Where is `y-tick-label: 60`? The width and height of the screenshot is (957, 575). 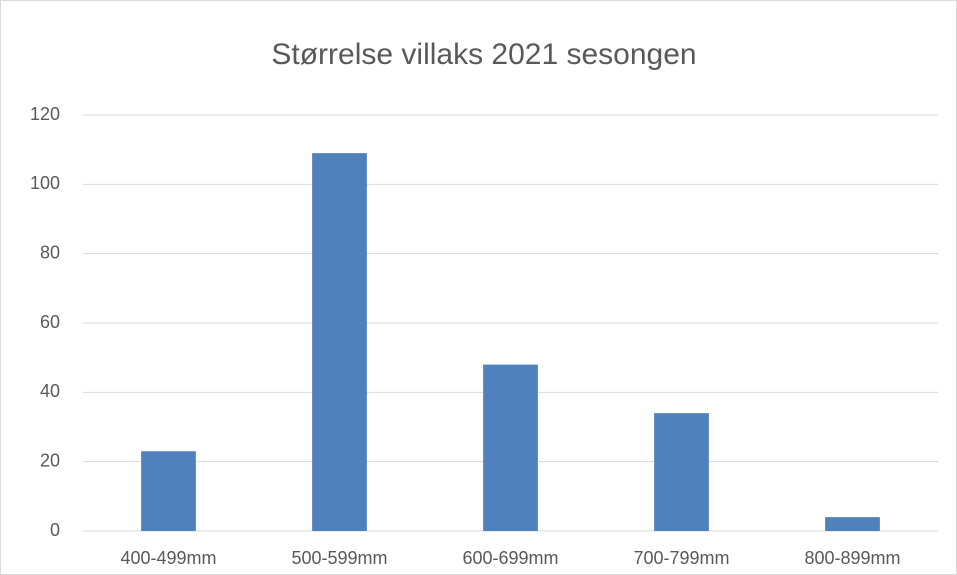
y-tick-label: 60 is located at coordinates (50, 322).